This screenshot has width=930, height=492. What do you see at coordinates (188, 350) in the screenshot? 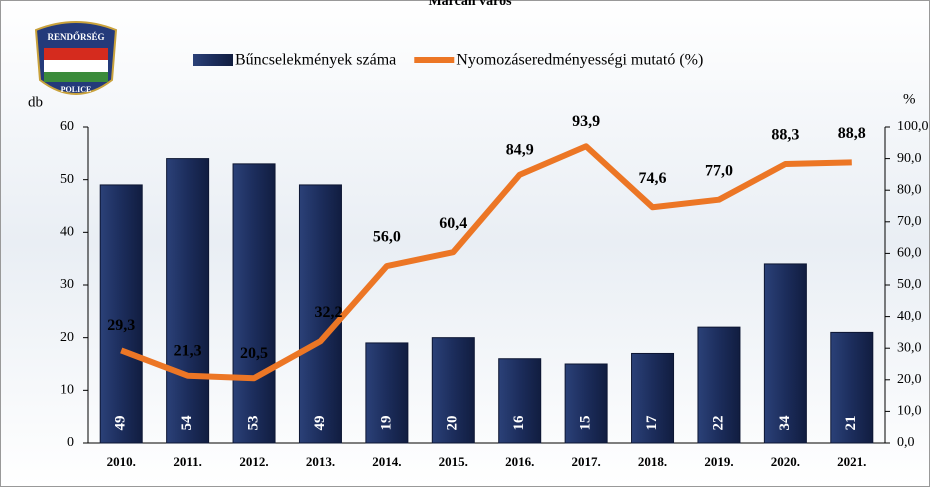
I see `line-value-label: 21,3` at bounding box center [188, 350].